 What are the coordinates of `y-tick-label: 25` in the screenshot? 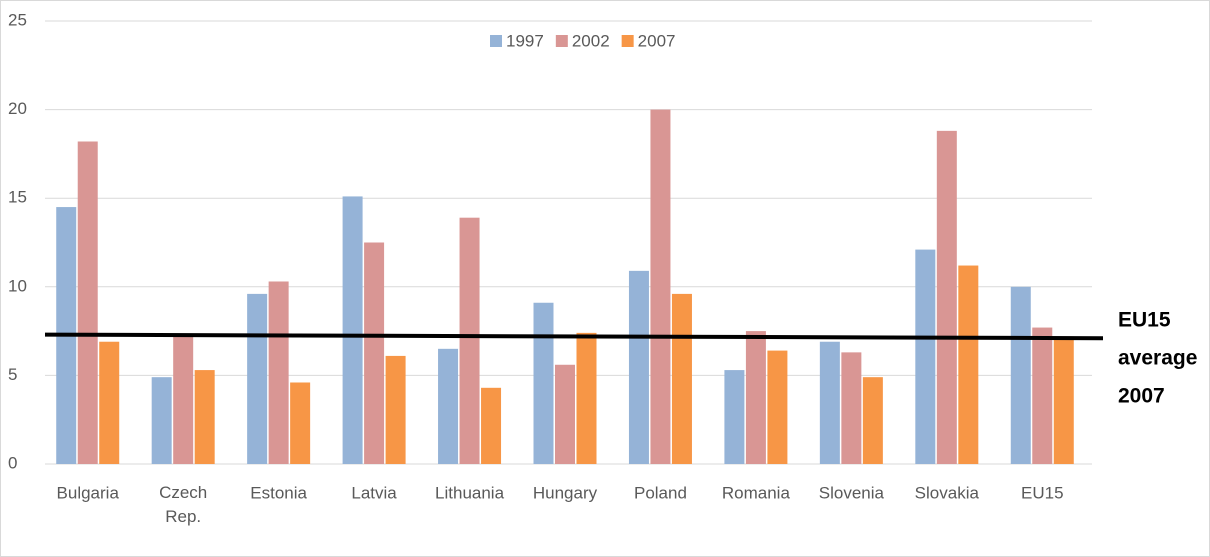 It's located at (17, 19).